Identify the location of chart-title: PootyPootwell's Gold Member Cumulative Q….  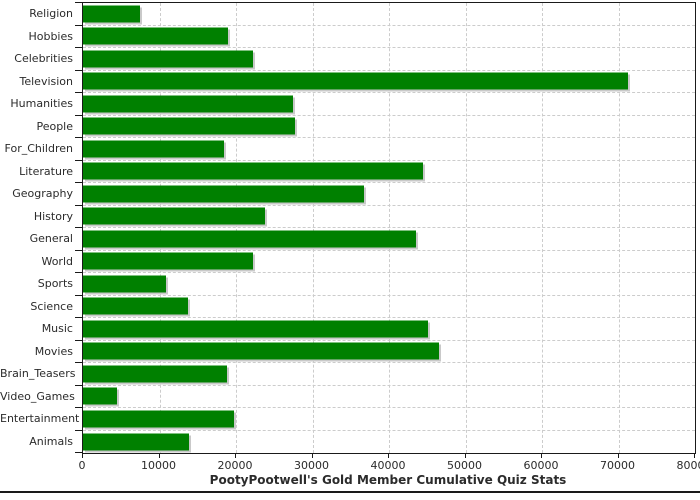
(388, 480).